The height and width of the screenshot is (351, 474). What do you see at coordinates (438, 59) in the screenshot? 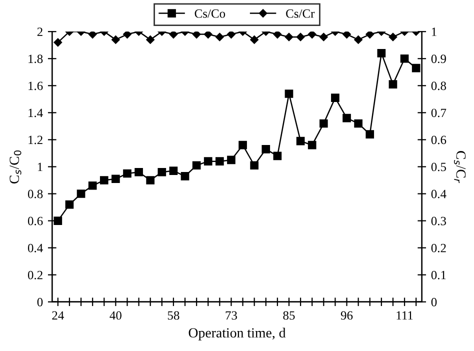
I see `y2-tick-label: 0.9` at bounding box center [438, 59].